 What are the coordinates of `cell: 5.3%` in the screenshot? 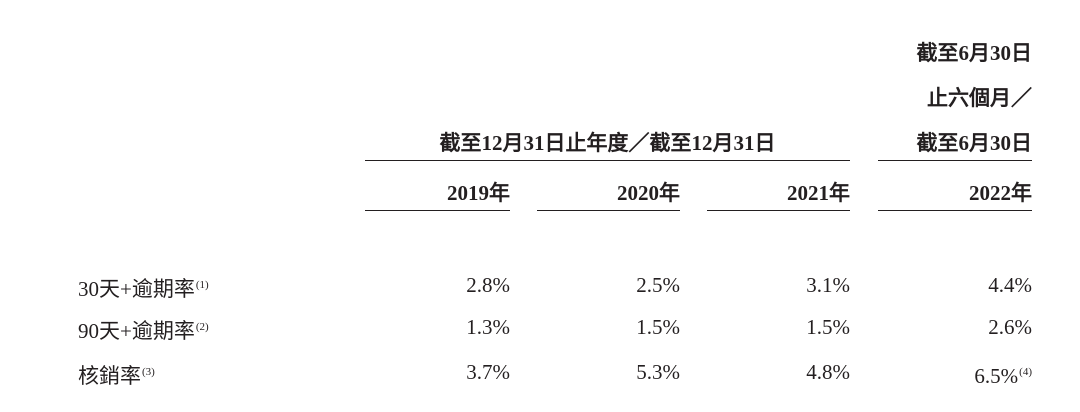 It's located at (658, 372).